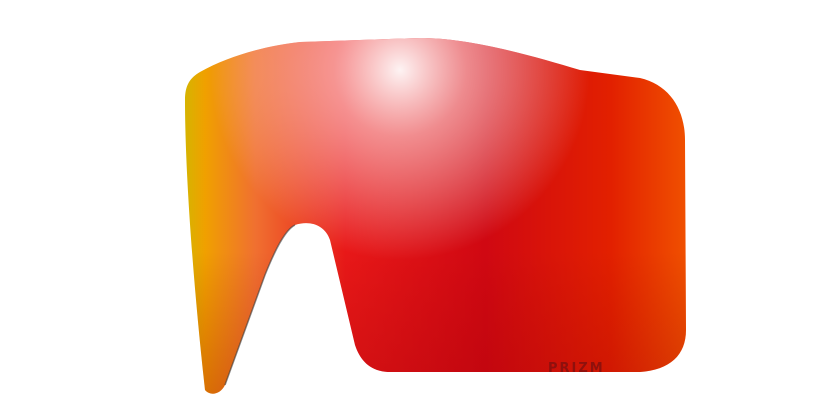 The height and width of the screenshot is (417, 834). What do you see at coordinates (260, 305) in the screenshot?
I see `nose-edge` at bounding box center [260, 305].